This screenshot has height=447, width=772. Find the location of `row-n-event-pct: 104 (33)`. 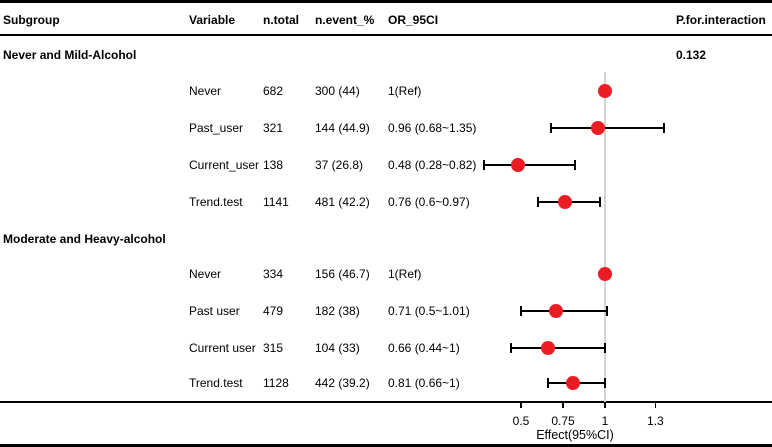

row-n-event-pct: 104 (33) is located at coordinates (337, 348).